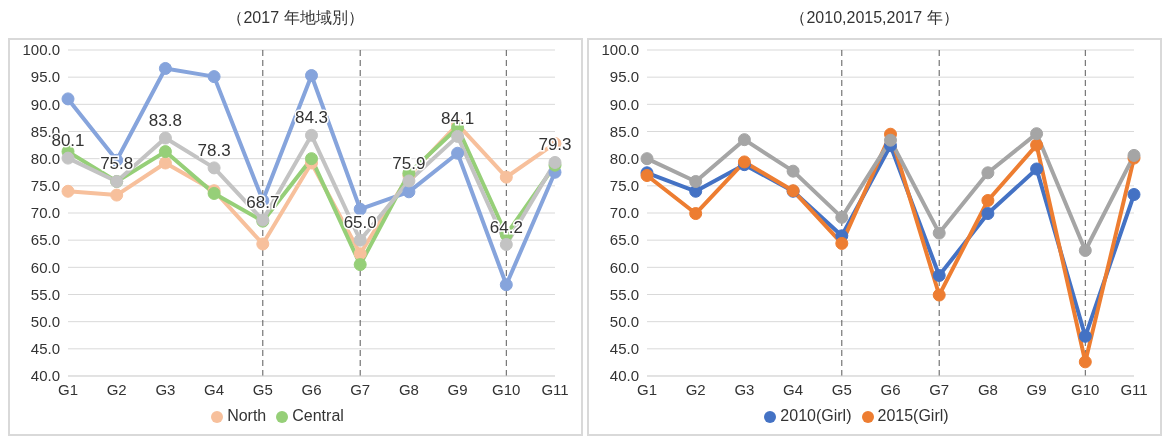  I want to click on legend-label: 2015(Girl), so click(913, 415).